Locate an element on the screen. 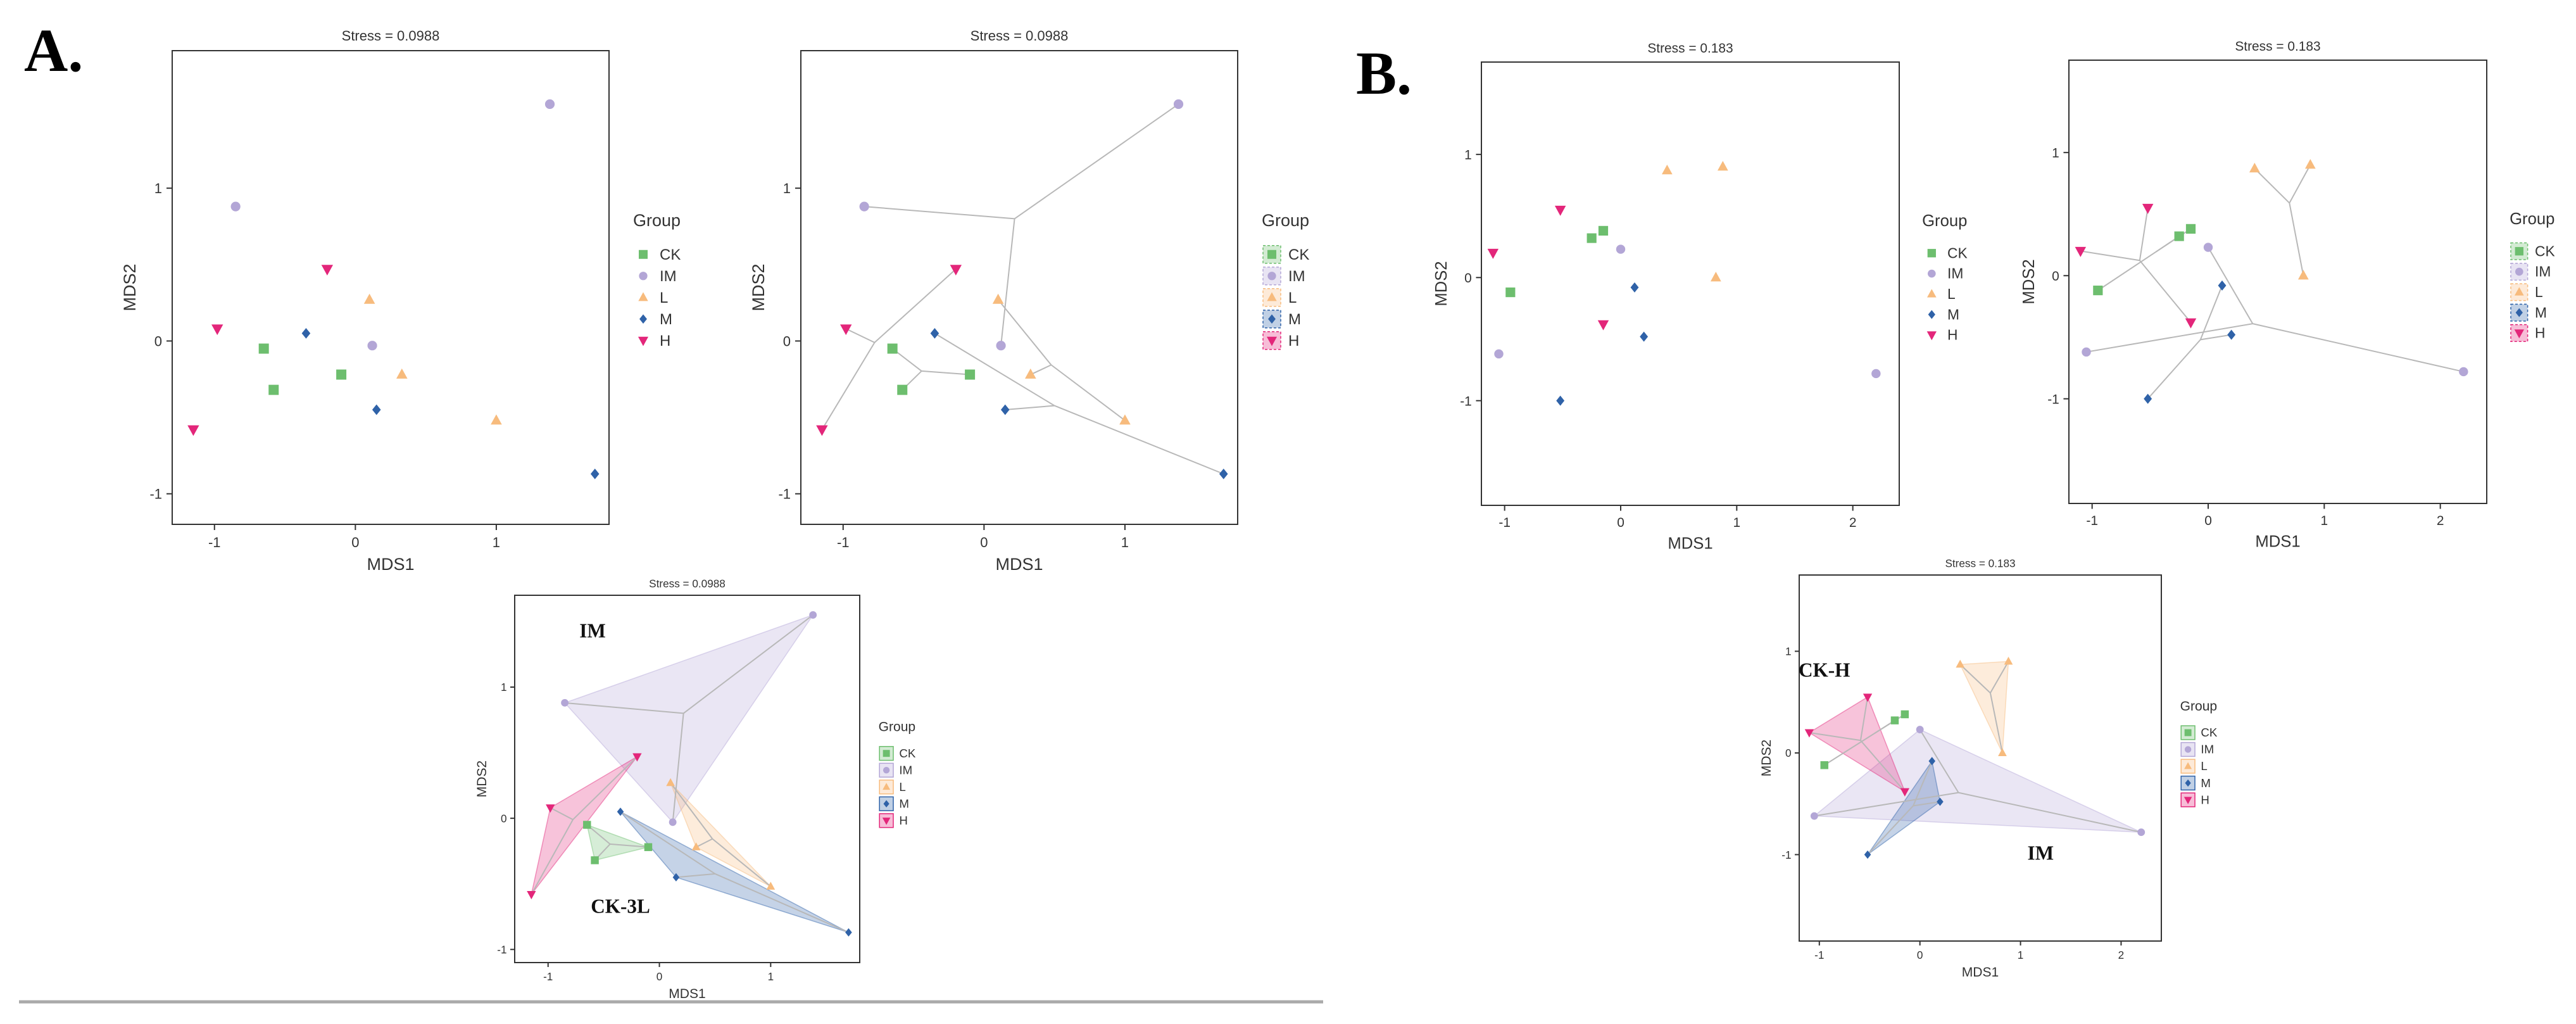 This screenshot has width=2576, height=1024. legend-marker-m is located at coordinates (2519, 312).